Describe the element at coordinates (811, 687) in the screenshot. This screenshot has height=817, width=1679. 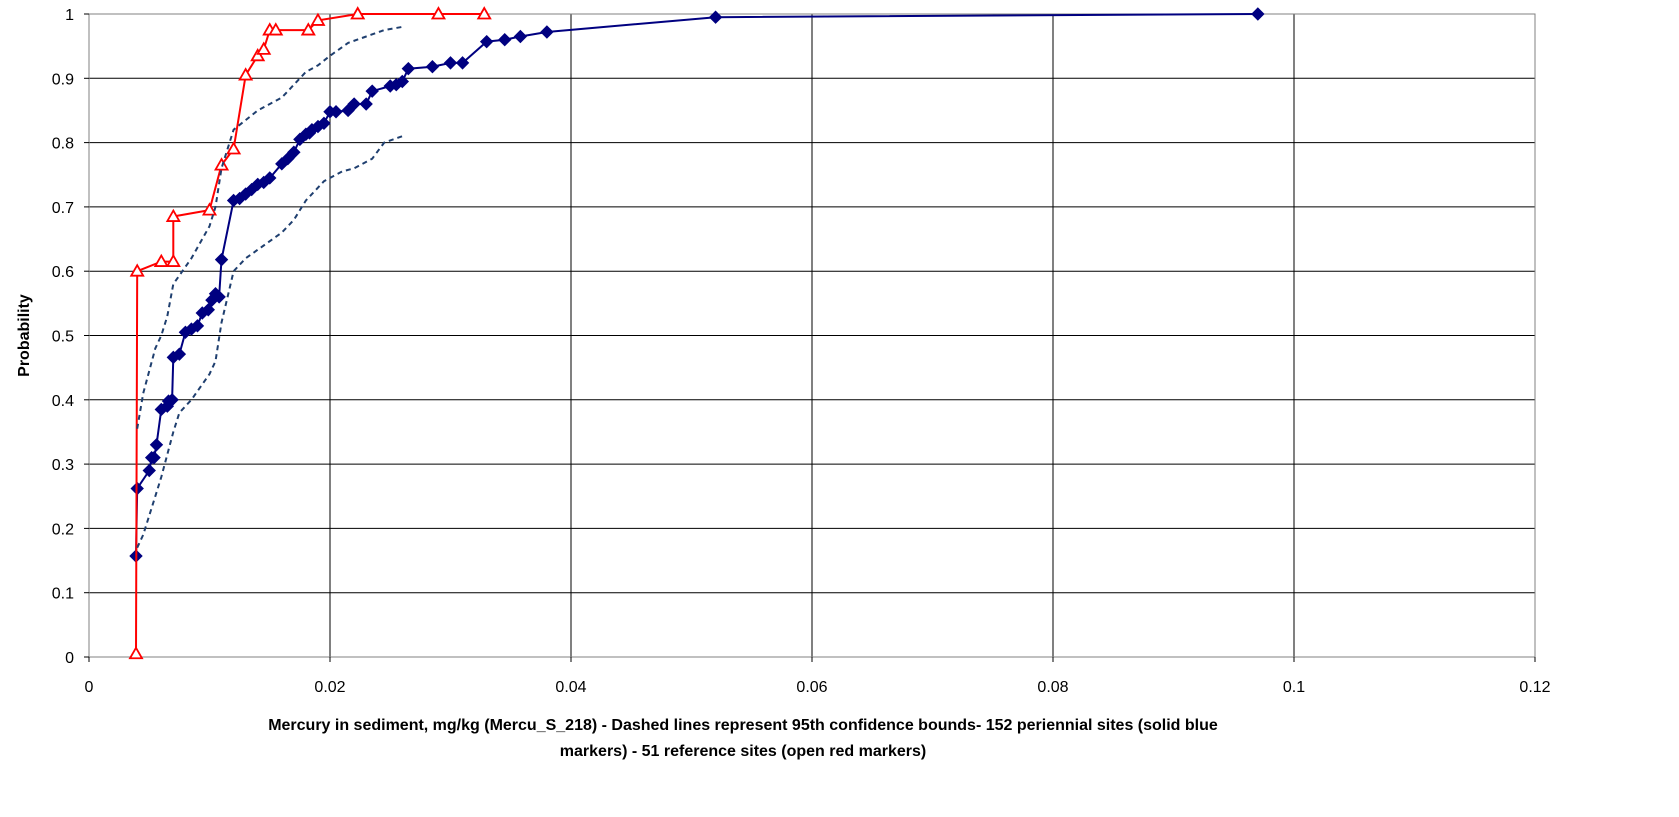
I see `x-tick-label: 0.06` at that location.